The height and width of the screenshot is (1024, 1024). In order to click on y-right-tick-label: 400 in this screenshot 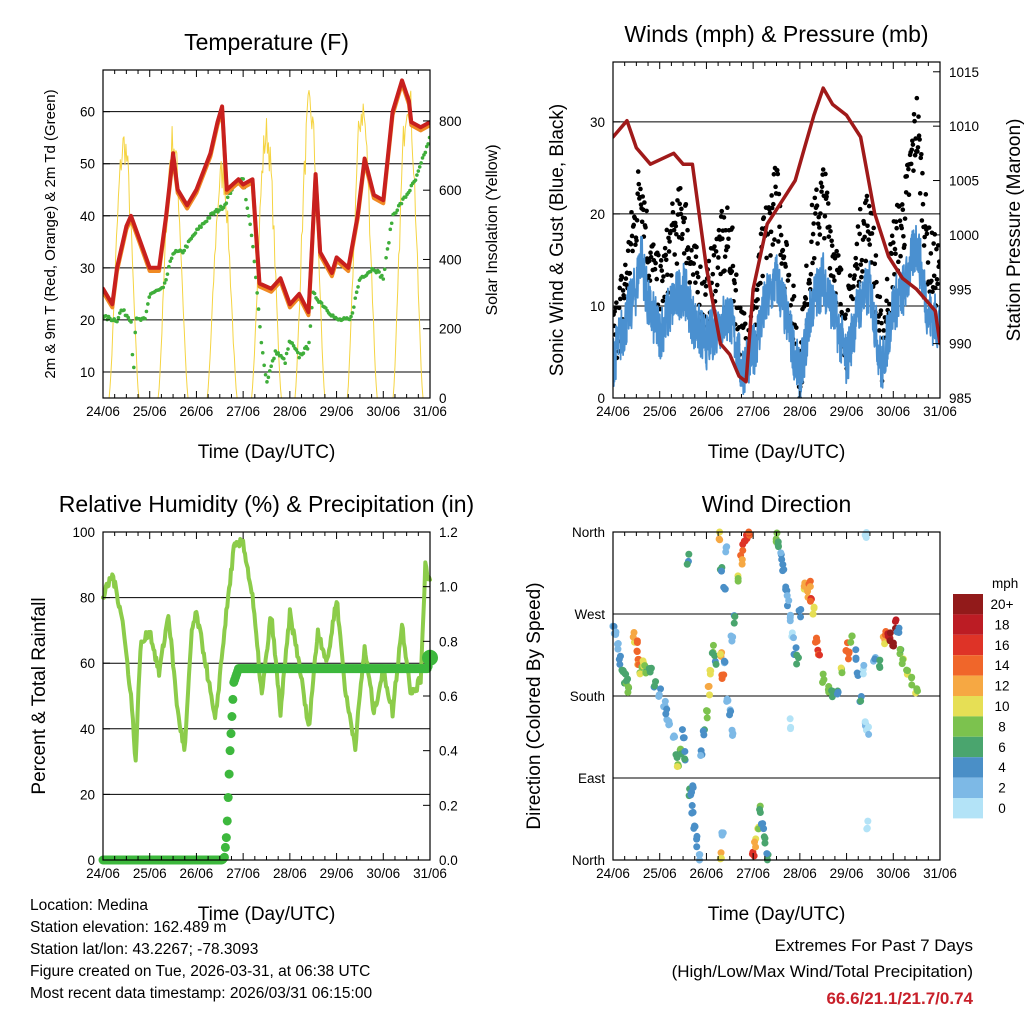, I will do `click(450, 259)`.